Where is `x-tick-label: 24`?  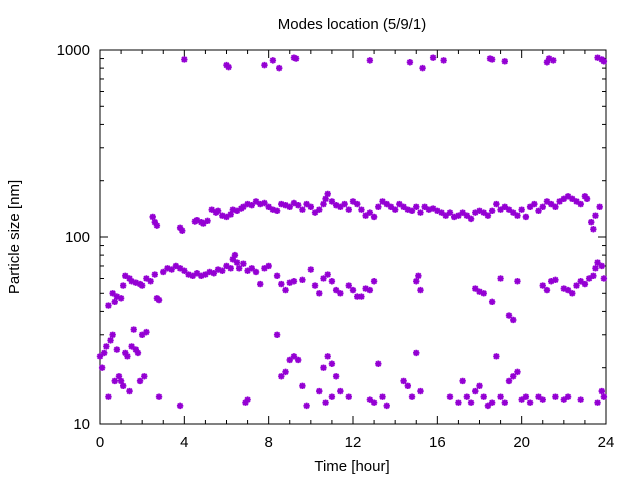
x-tick-label: 24 is located at coordinates (606, 442).